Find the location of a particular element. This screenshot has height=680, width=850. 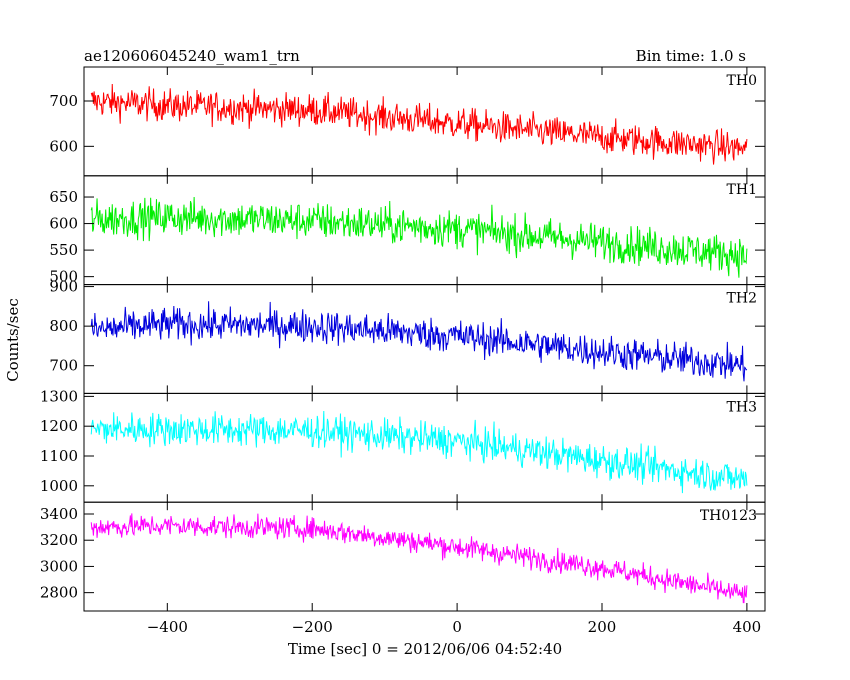

y-tick-label: 900 is located at coordinates (63, 287).